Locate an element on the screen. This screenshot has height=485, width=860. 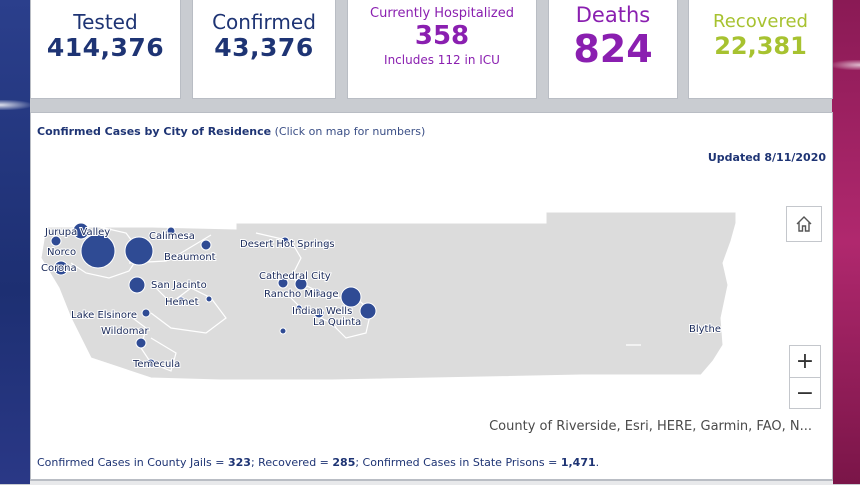
jails-label: Confirmed Cases in County Jails = is located at coordinates (132, 462).